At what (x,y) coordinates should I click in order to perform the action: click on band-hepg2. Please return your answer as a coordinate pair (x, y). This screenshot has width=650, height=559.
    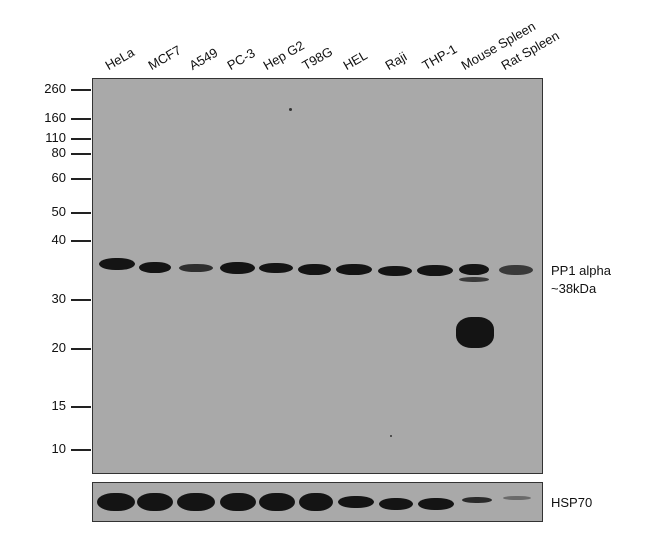
    Looking at the image, I should click on (276, 268).